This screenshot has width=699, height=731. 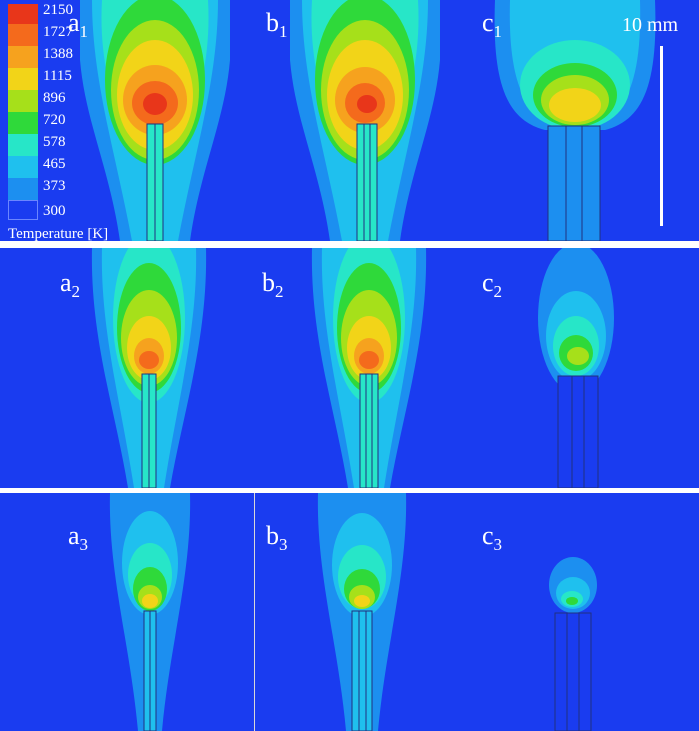 What do you see at coordinates (492, 24) in the screenshot?
I see `panel-label-c1: c1` at bounding box center [492, 24].